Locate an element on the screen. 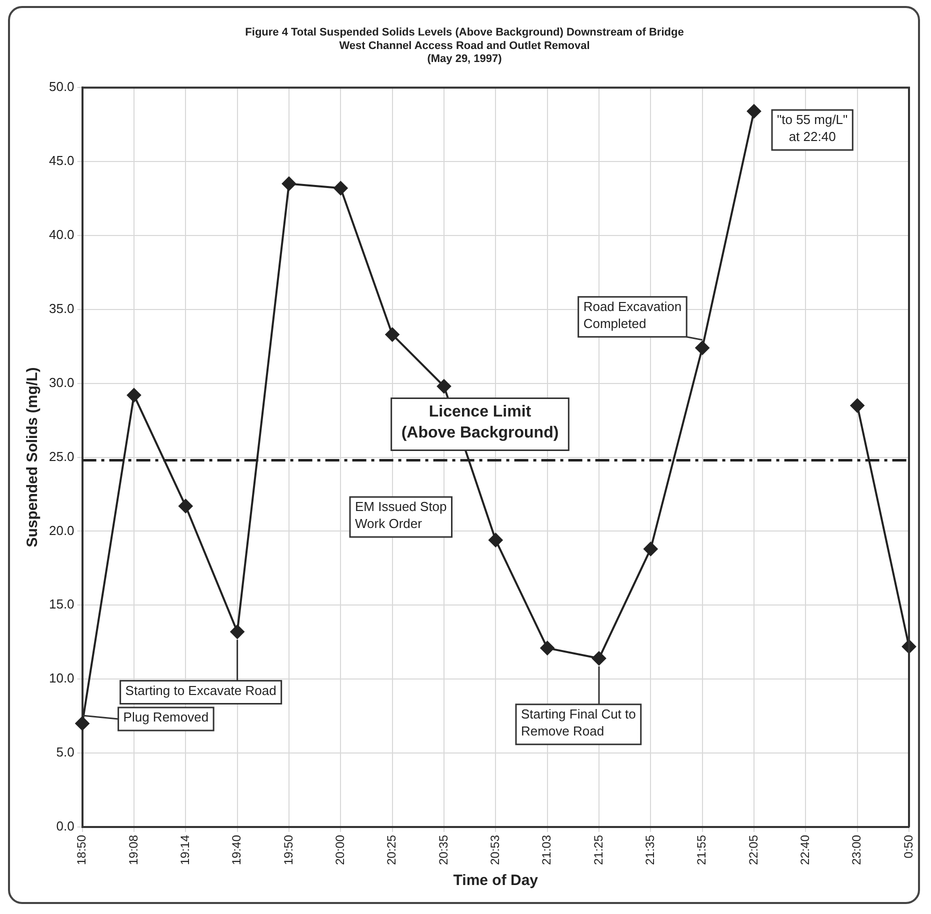 The width and height of the screenshot is (931, 914). y-axis-title: Suspended Solids (mg/L) is located at coordinates (33, 457).